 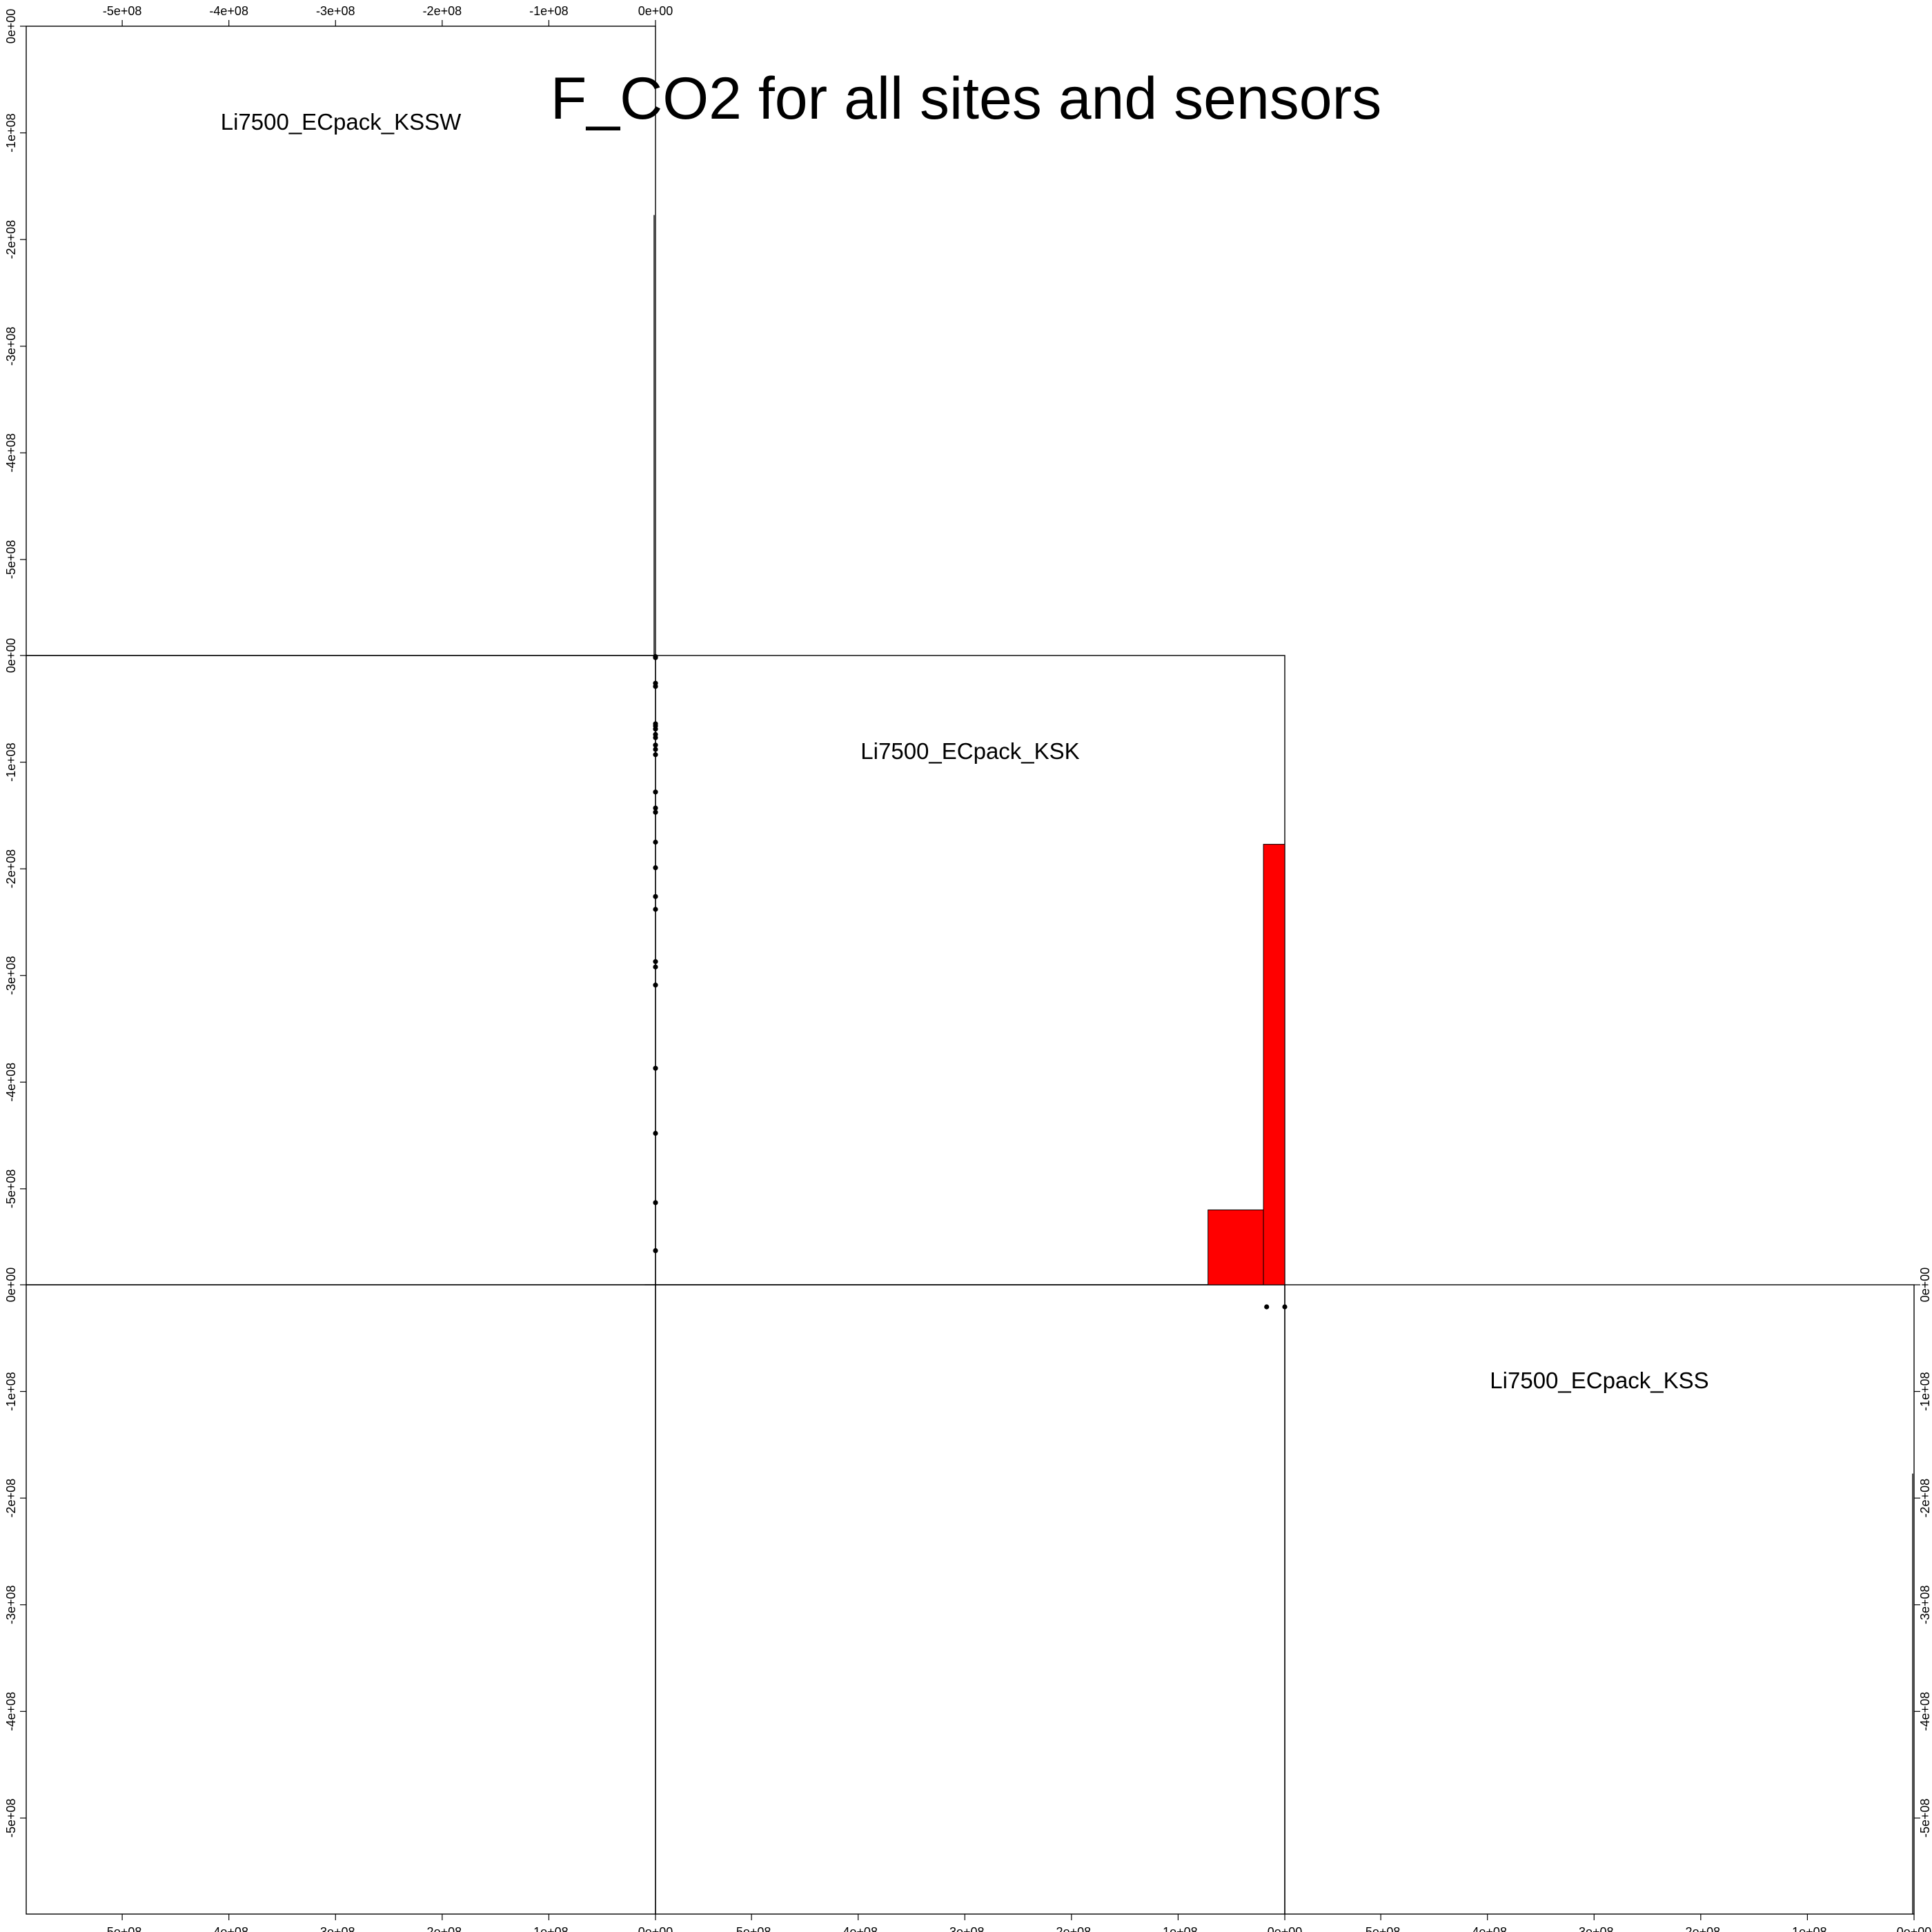 I want to click on panel-r3-c3, so click(x=1599, y=1599).